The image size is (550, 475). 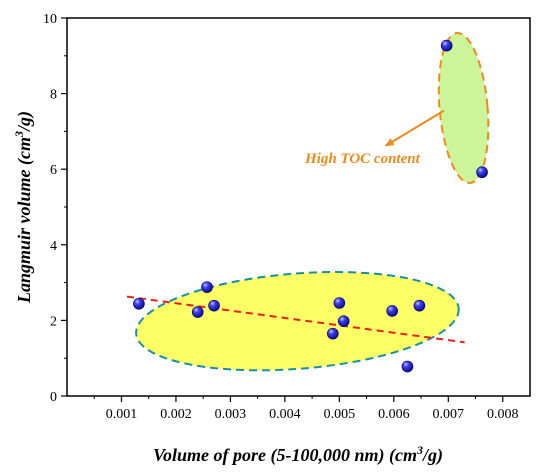 I want to click on x-tick-label-8: 0.008, so click(x=503, y=414).